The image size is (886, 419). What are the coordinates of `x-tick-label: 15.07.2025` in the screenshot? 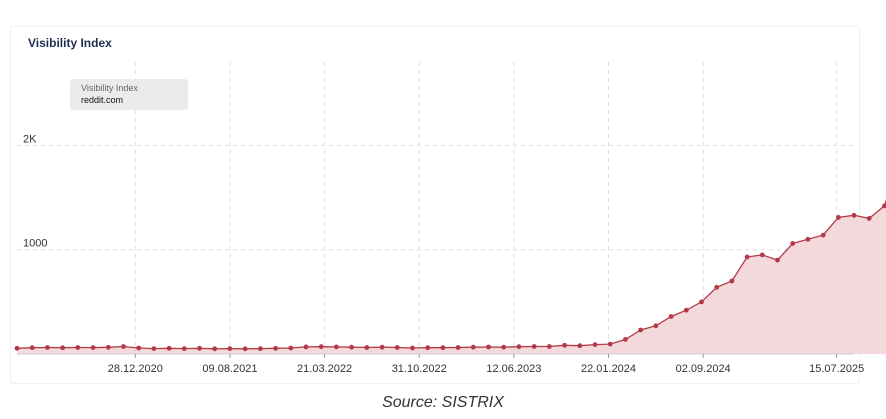 It's located at (836, 369).